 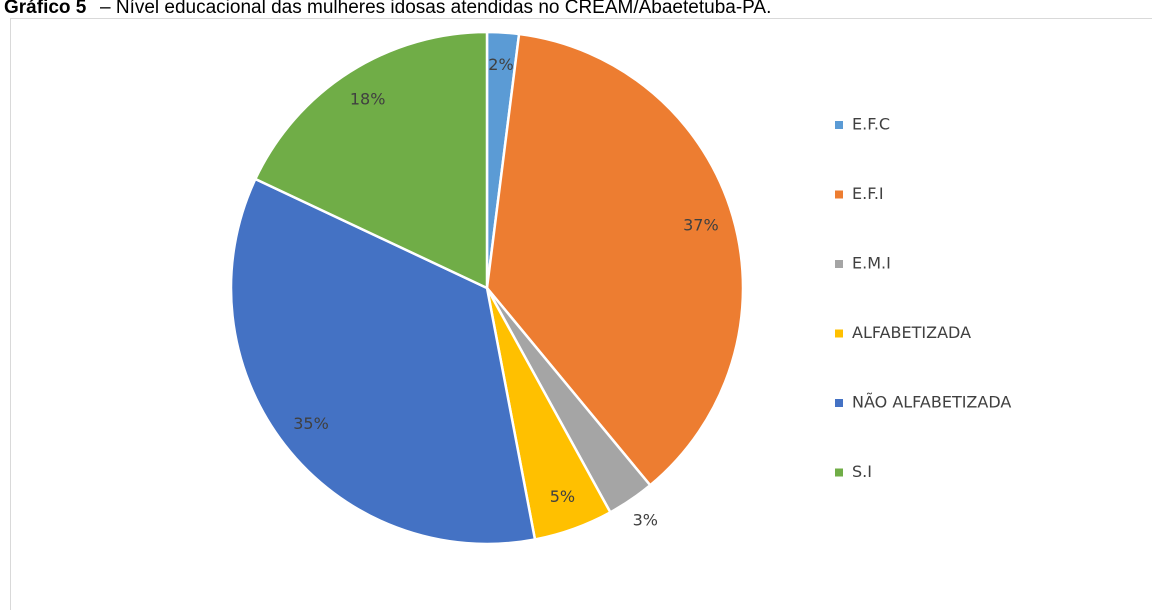 I want to click on data-label: 18%, so click(x=368, y=98).